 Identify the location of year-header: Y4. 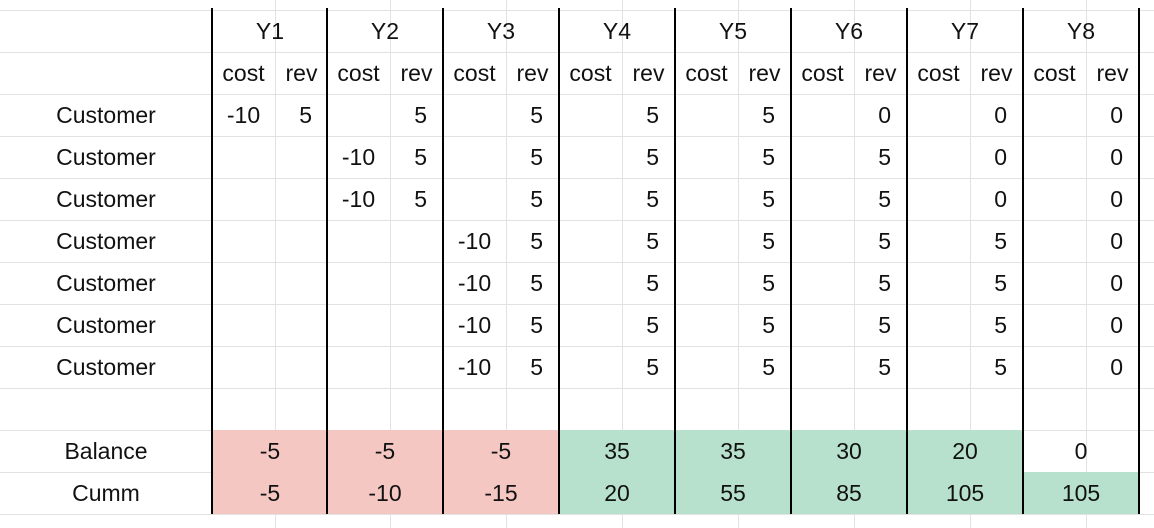
(617, 30).